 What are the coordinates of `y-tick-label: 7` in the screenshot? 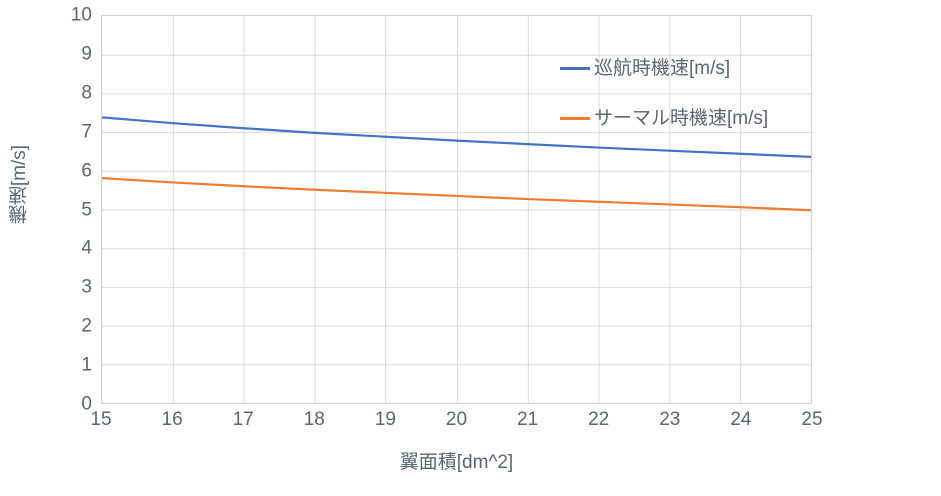 It's located at (86, 132).